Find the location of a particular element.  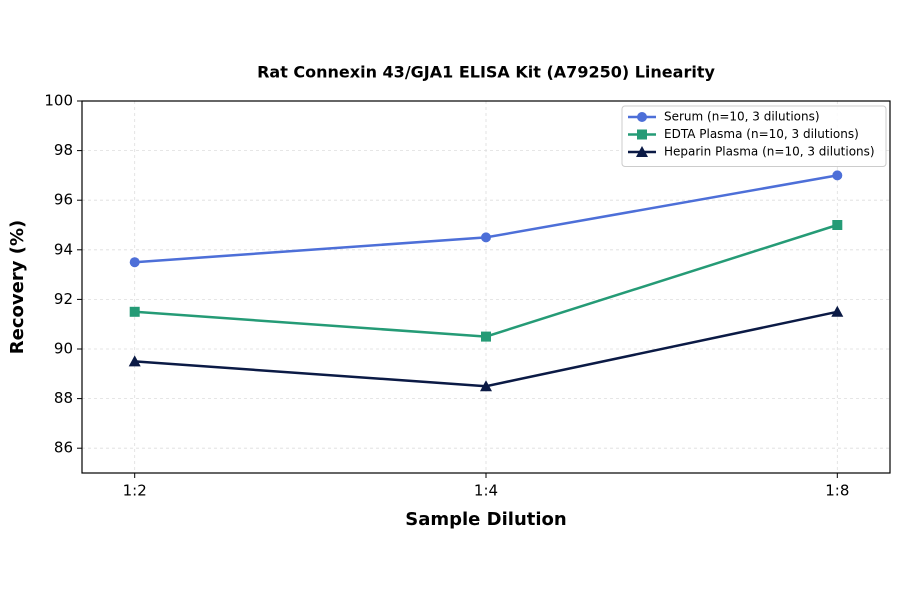

x-axis-label: Sample Dilution is located at coordinates (485, 519).